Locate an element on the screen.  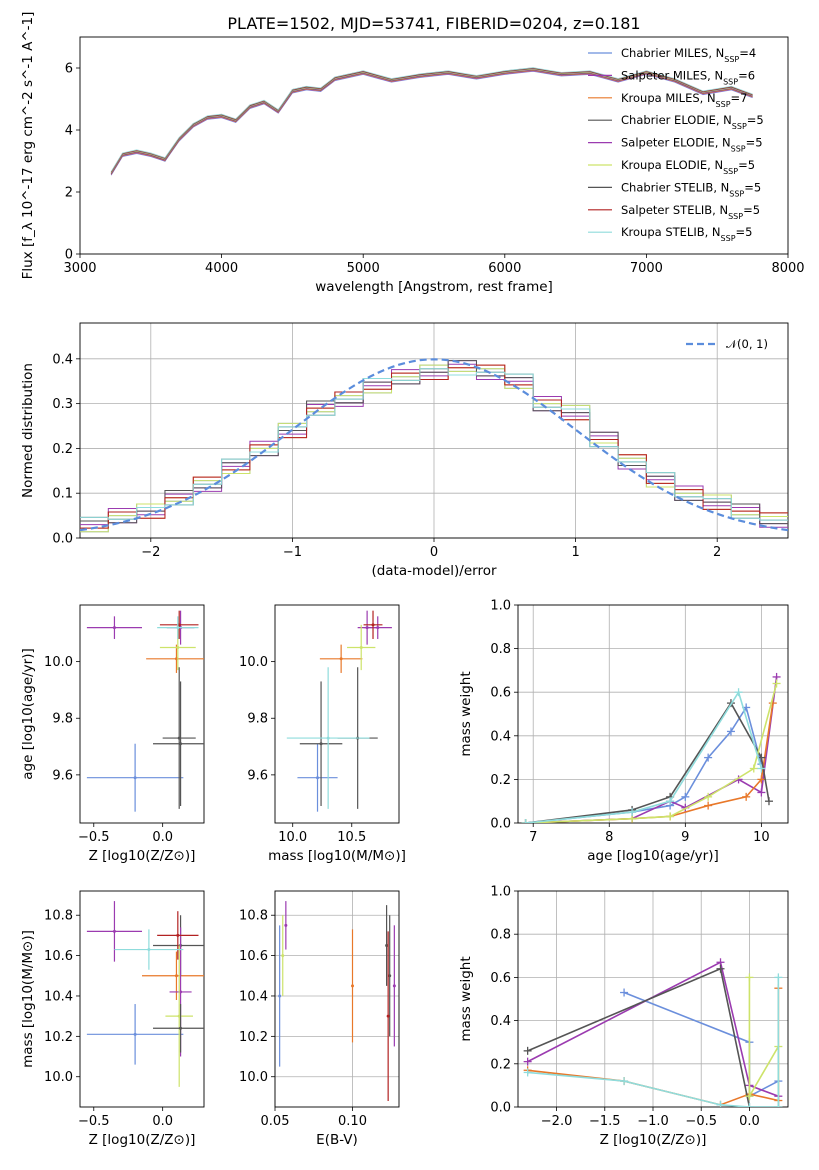
age-vs-mass-axes: 10.0 10.5 9.6 9.8 10.0 mass [log10(M/M⊙)] is located at coordinates (322, 734).